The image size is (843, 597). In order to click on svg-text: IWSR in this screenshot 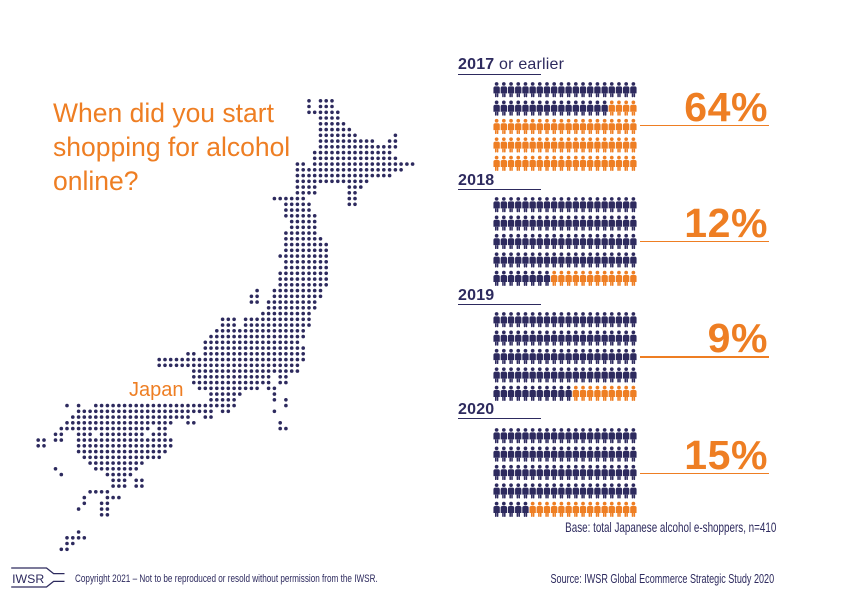, I will do `click(28, 579)`.